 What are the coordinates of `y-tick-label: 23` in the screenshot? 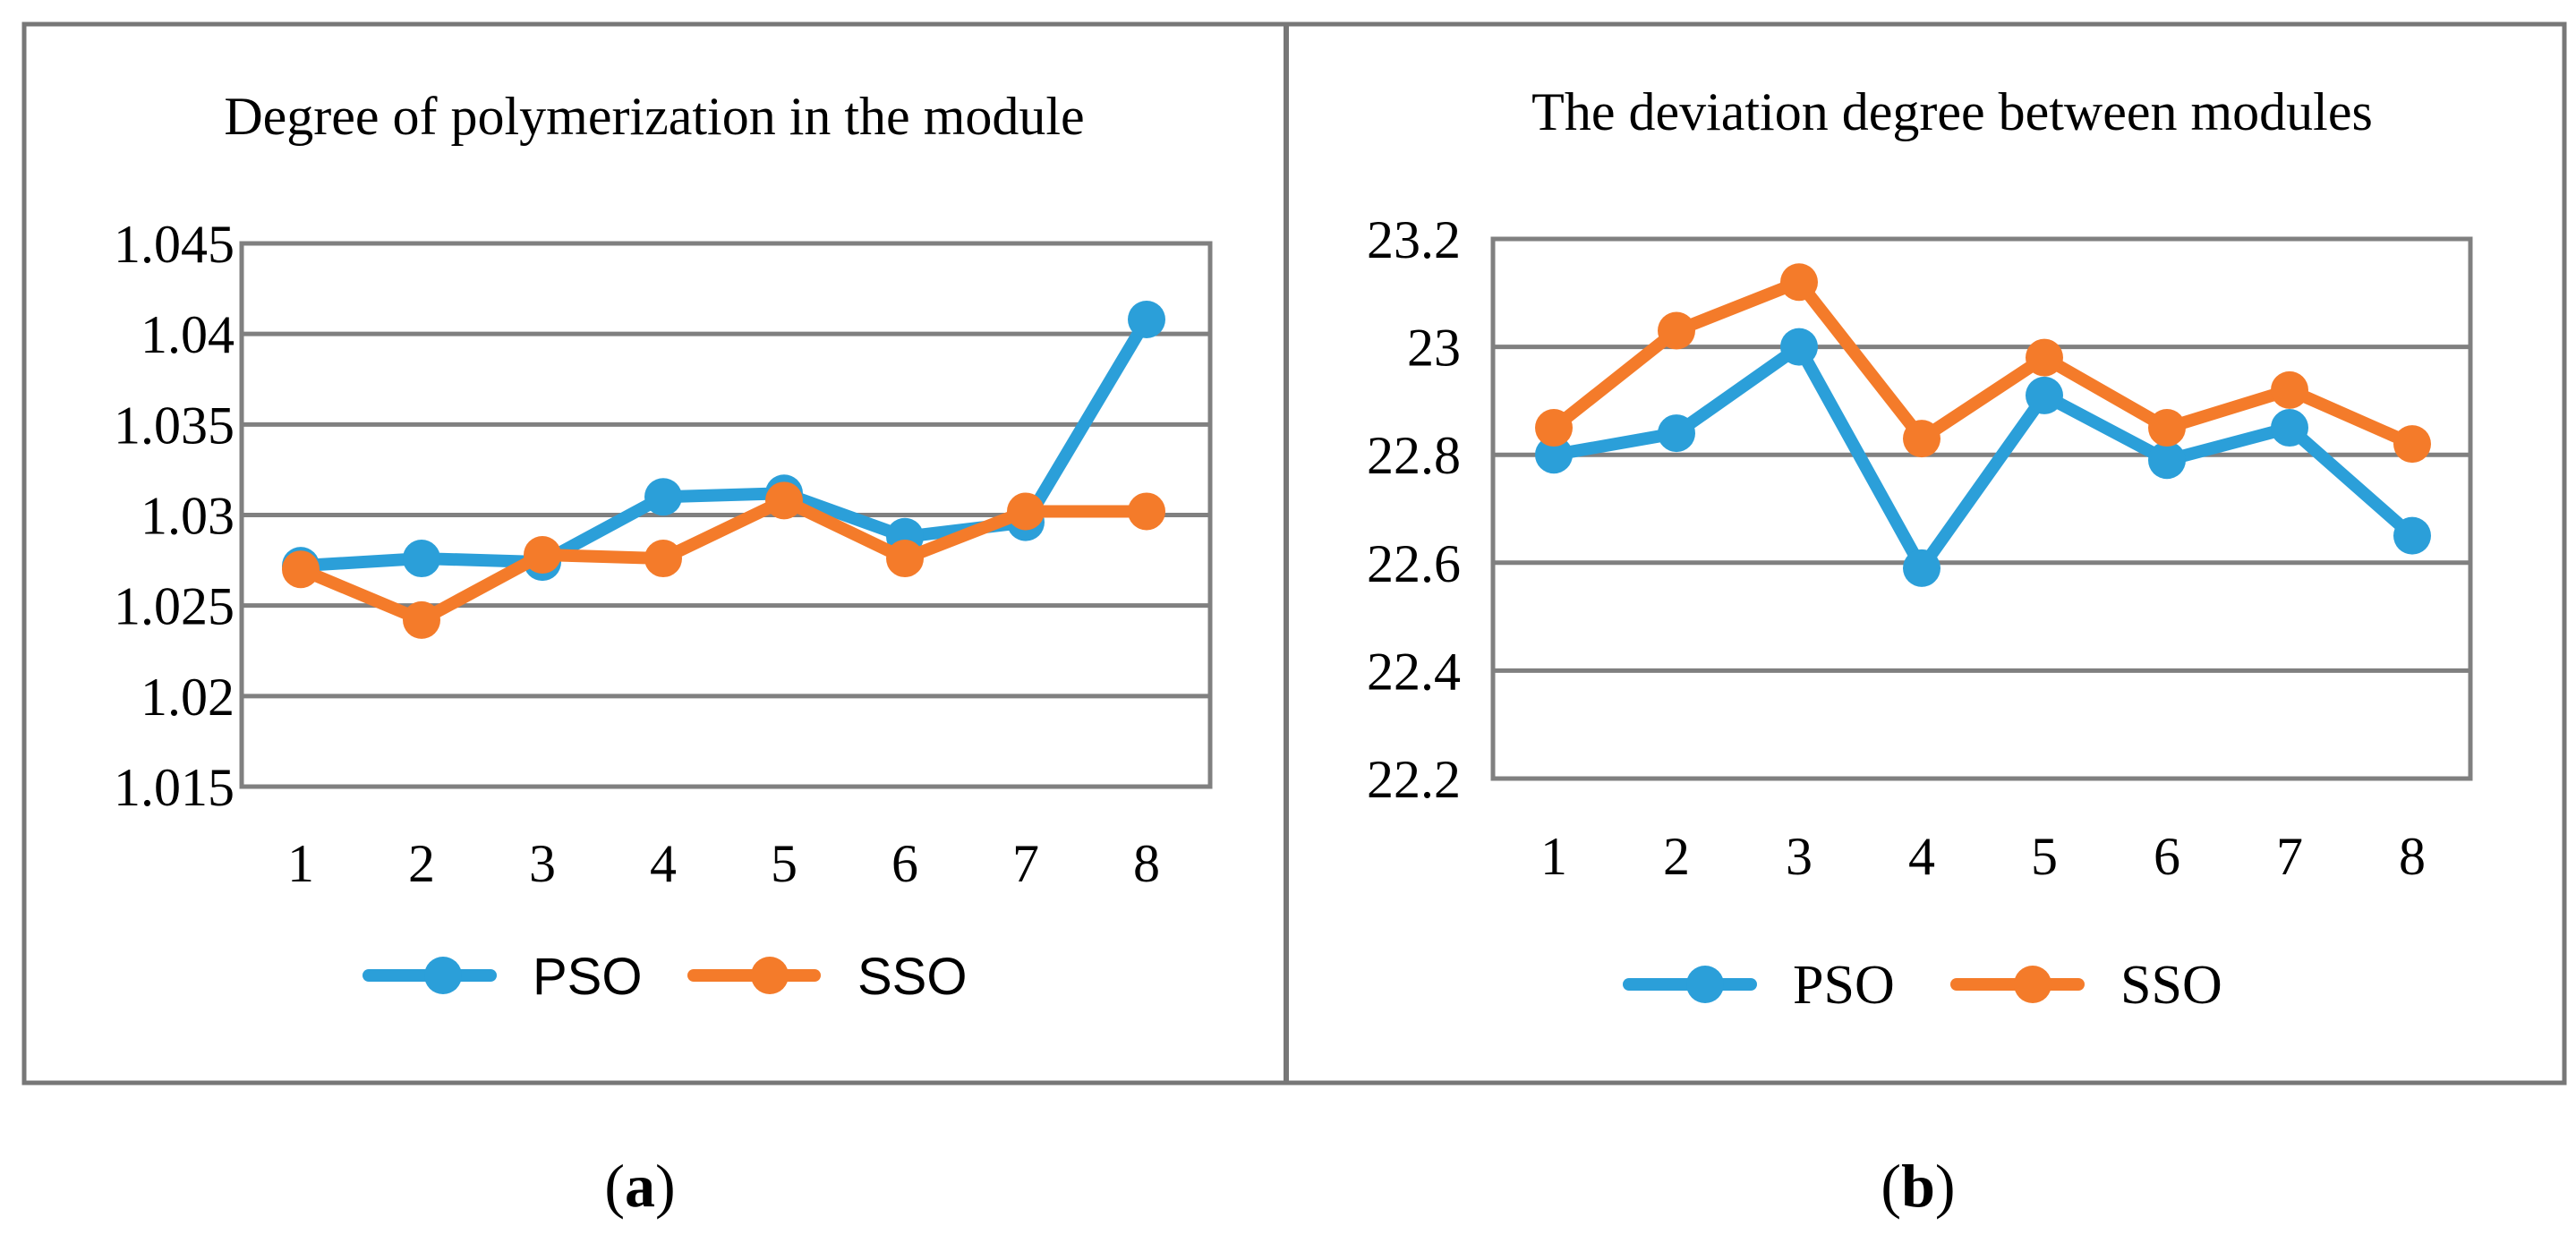 It's located at (1434, 348).